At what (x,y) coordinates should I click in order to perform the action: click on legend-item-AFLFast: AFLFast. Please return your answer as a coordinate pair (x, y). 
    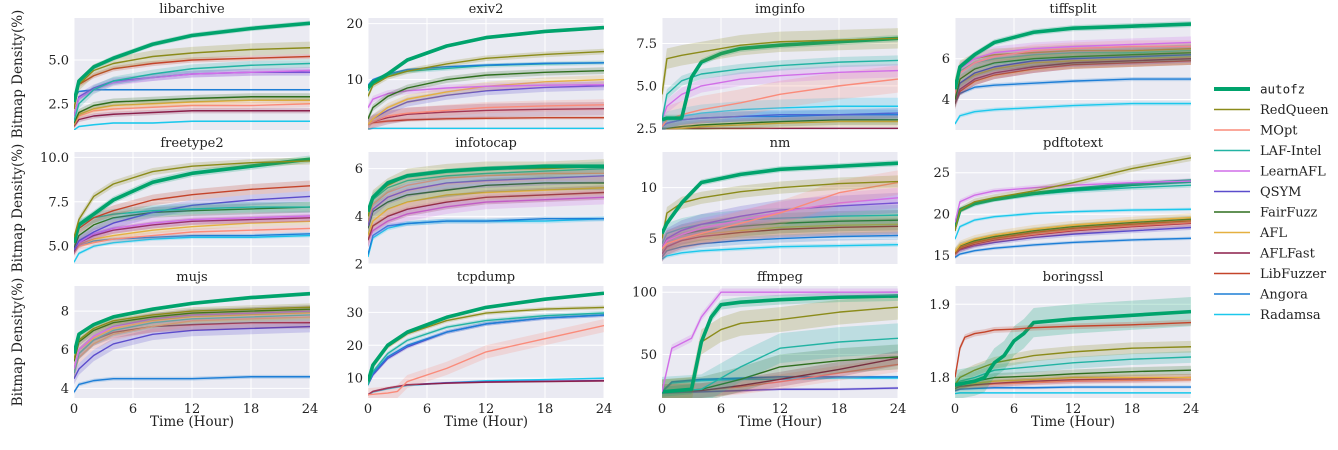
    Looking at the image, I should click on (1265, 254).